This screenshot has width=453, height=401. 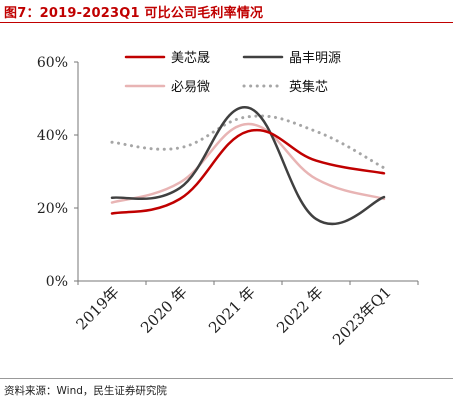 I want to click on source-divider, so click(x=226, y=378).